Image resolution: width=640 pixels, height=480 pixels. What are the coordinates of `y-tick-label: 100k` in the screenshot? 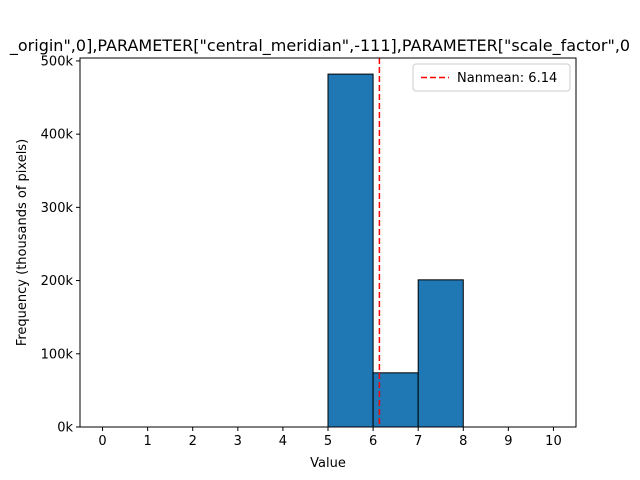 It's located at (57, 354).